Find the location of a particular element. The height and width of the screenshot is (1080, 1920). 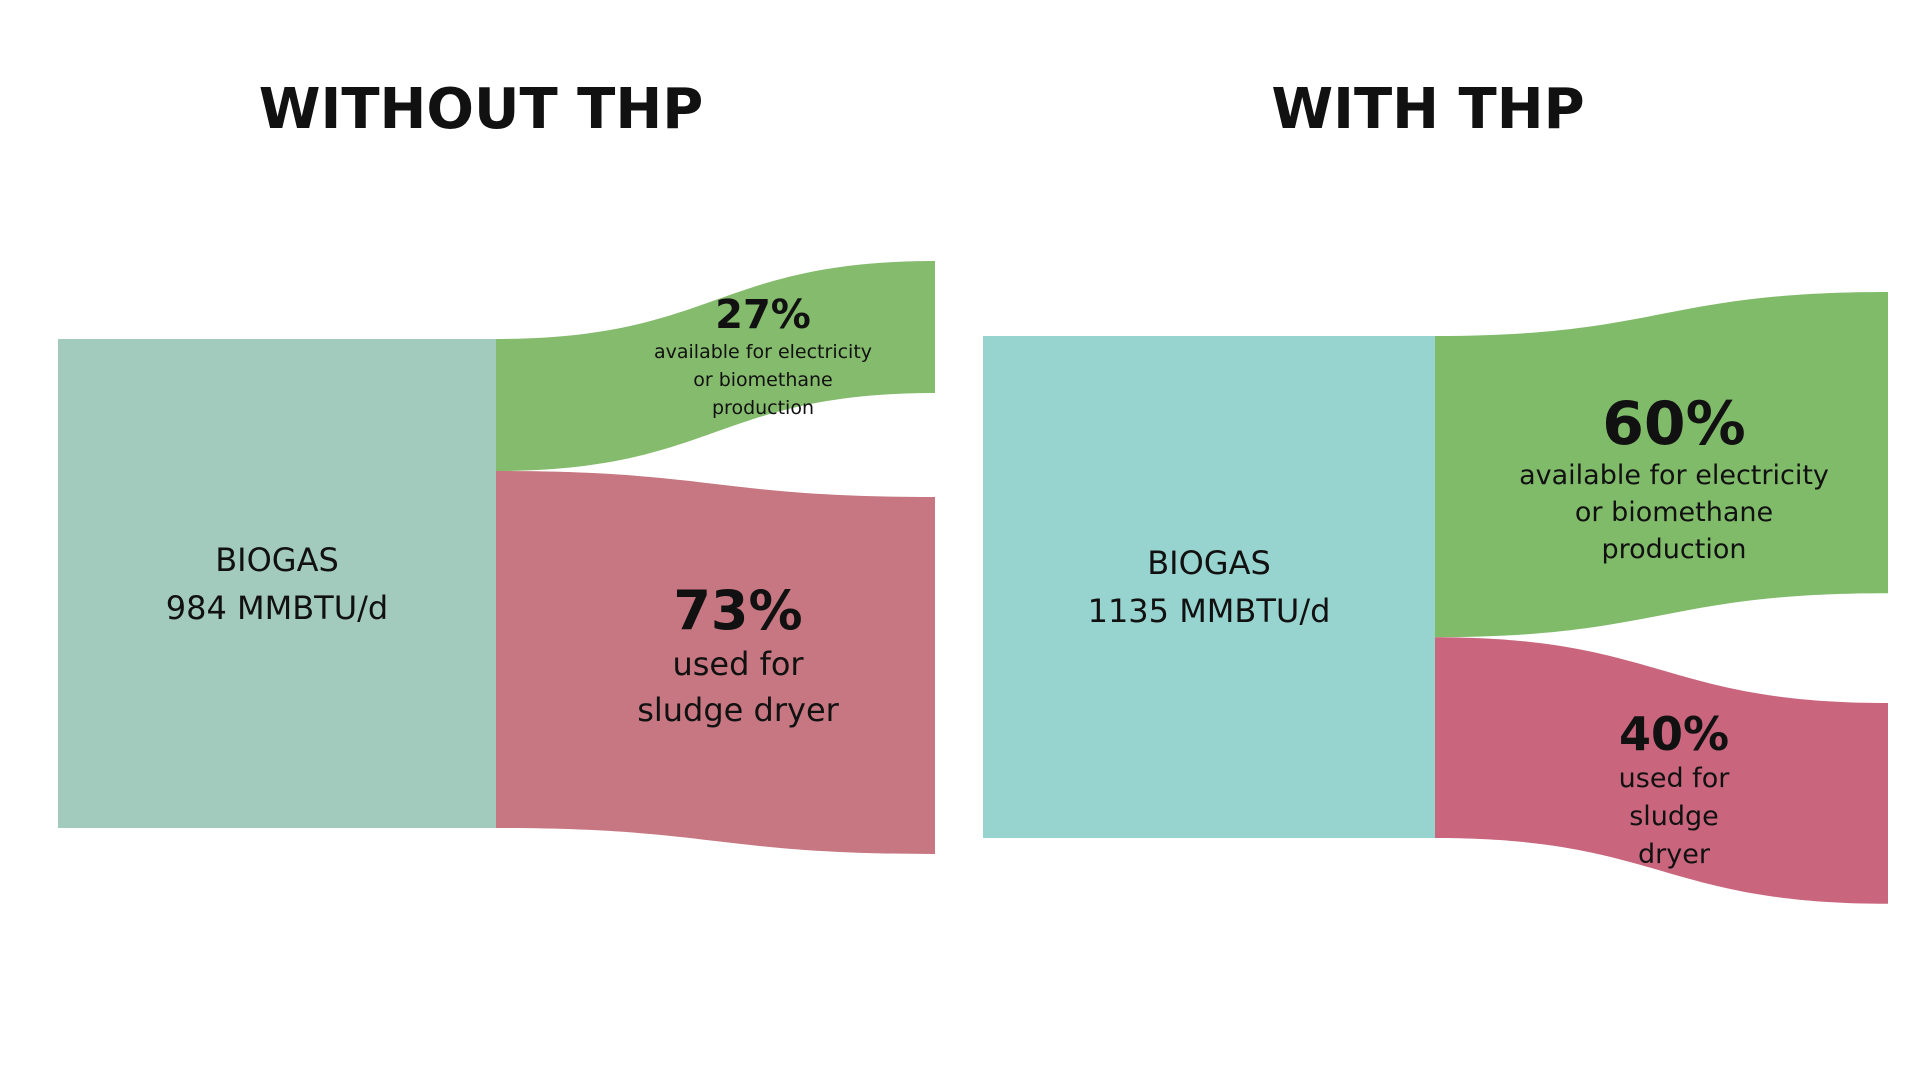

source-value: 1135 MMBTU/d is located at coordinates (1209, 611).